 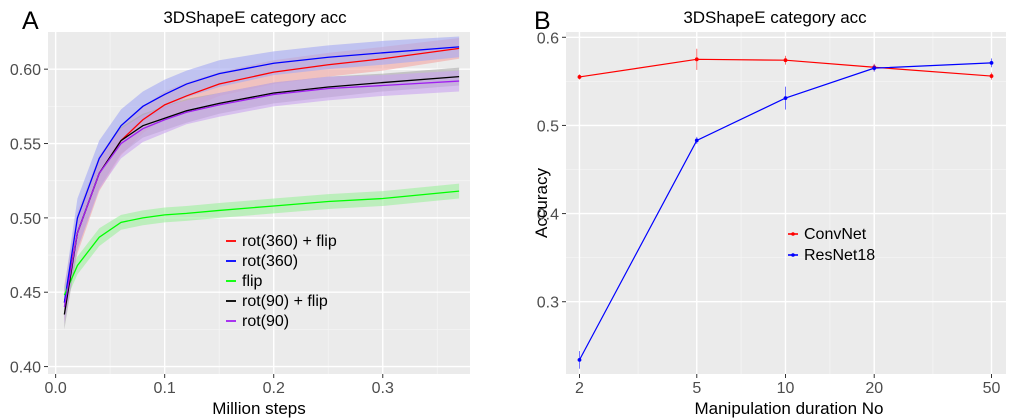 I want to click on panel-b-x-tick-label: 5, so click(x=696, y=388).